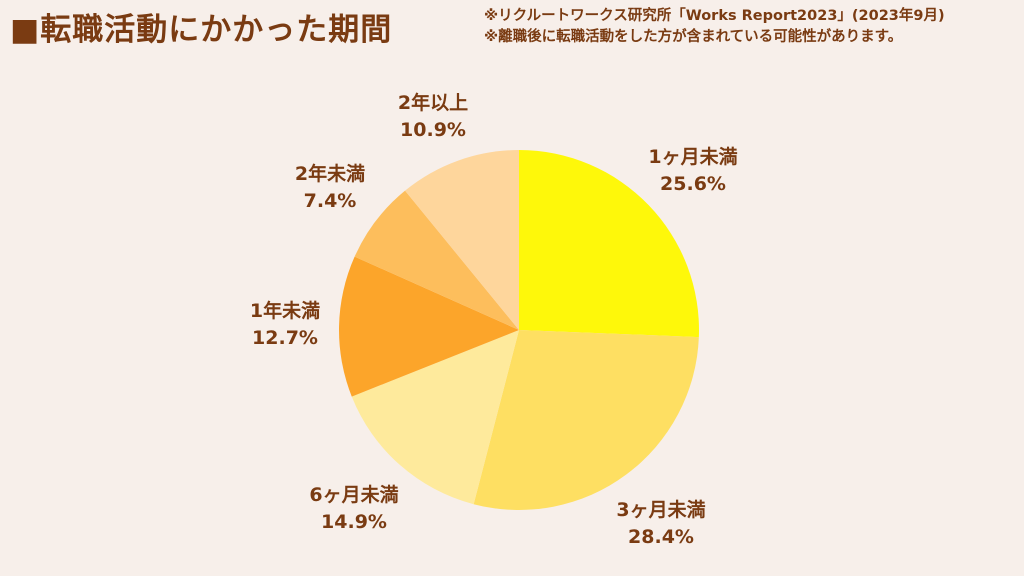 The width and height of the screenshot is (1024, 576). What do you see at coordinates (354, 522) in the screenshot?
I see `slice-value-label: 14.9%` at bounding box center [354, 522].